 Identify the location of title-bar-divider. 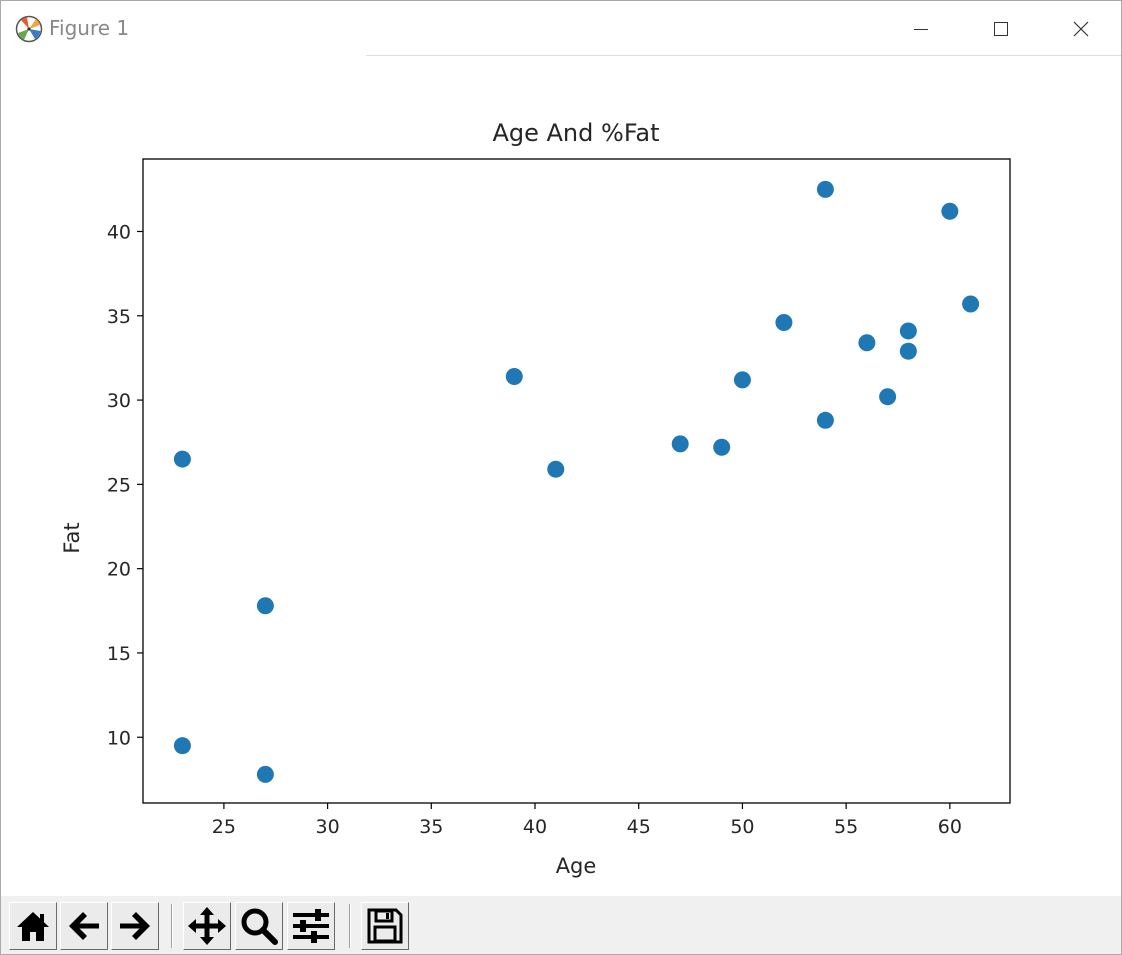
(743, 55).